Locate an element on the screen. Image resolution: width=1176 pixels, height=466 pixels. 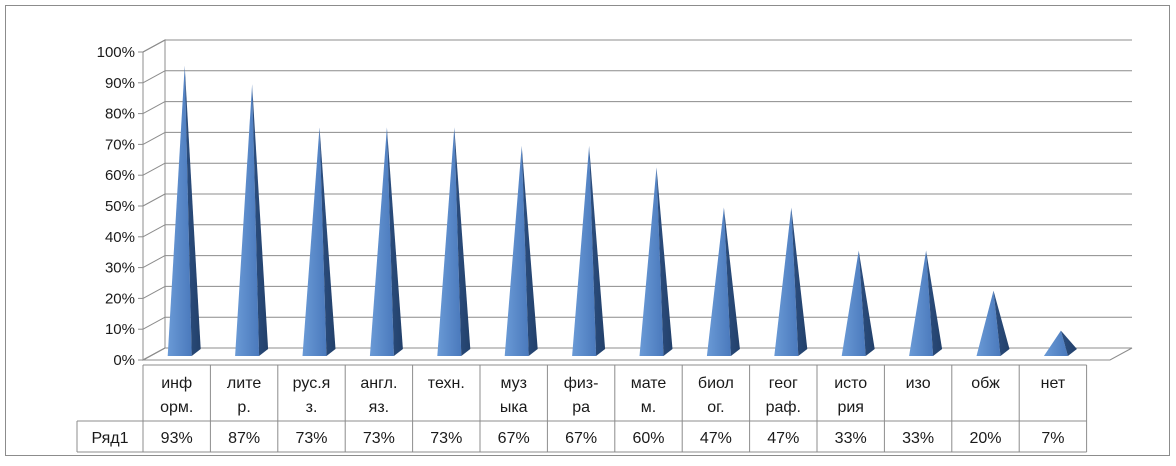
category-label: англ. is located at coordinates (378, 383).